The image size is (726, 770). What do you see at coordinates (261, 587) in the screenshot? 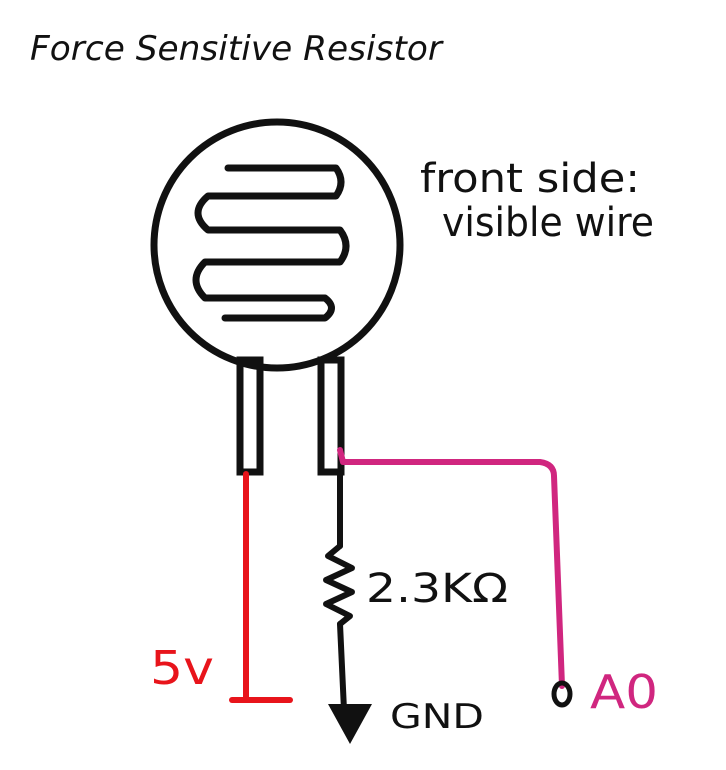
I see `supply-wire` at bounding box center [261, 587].